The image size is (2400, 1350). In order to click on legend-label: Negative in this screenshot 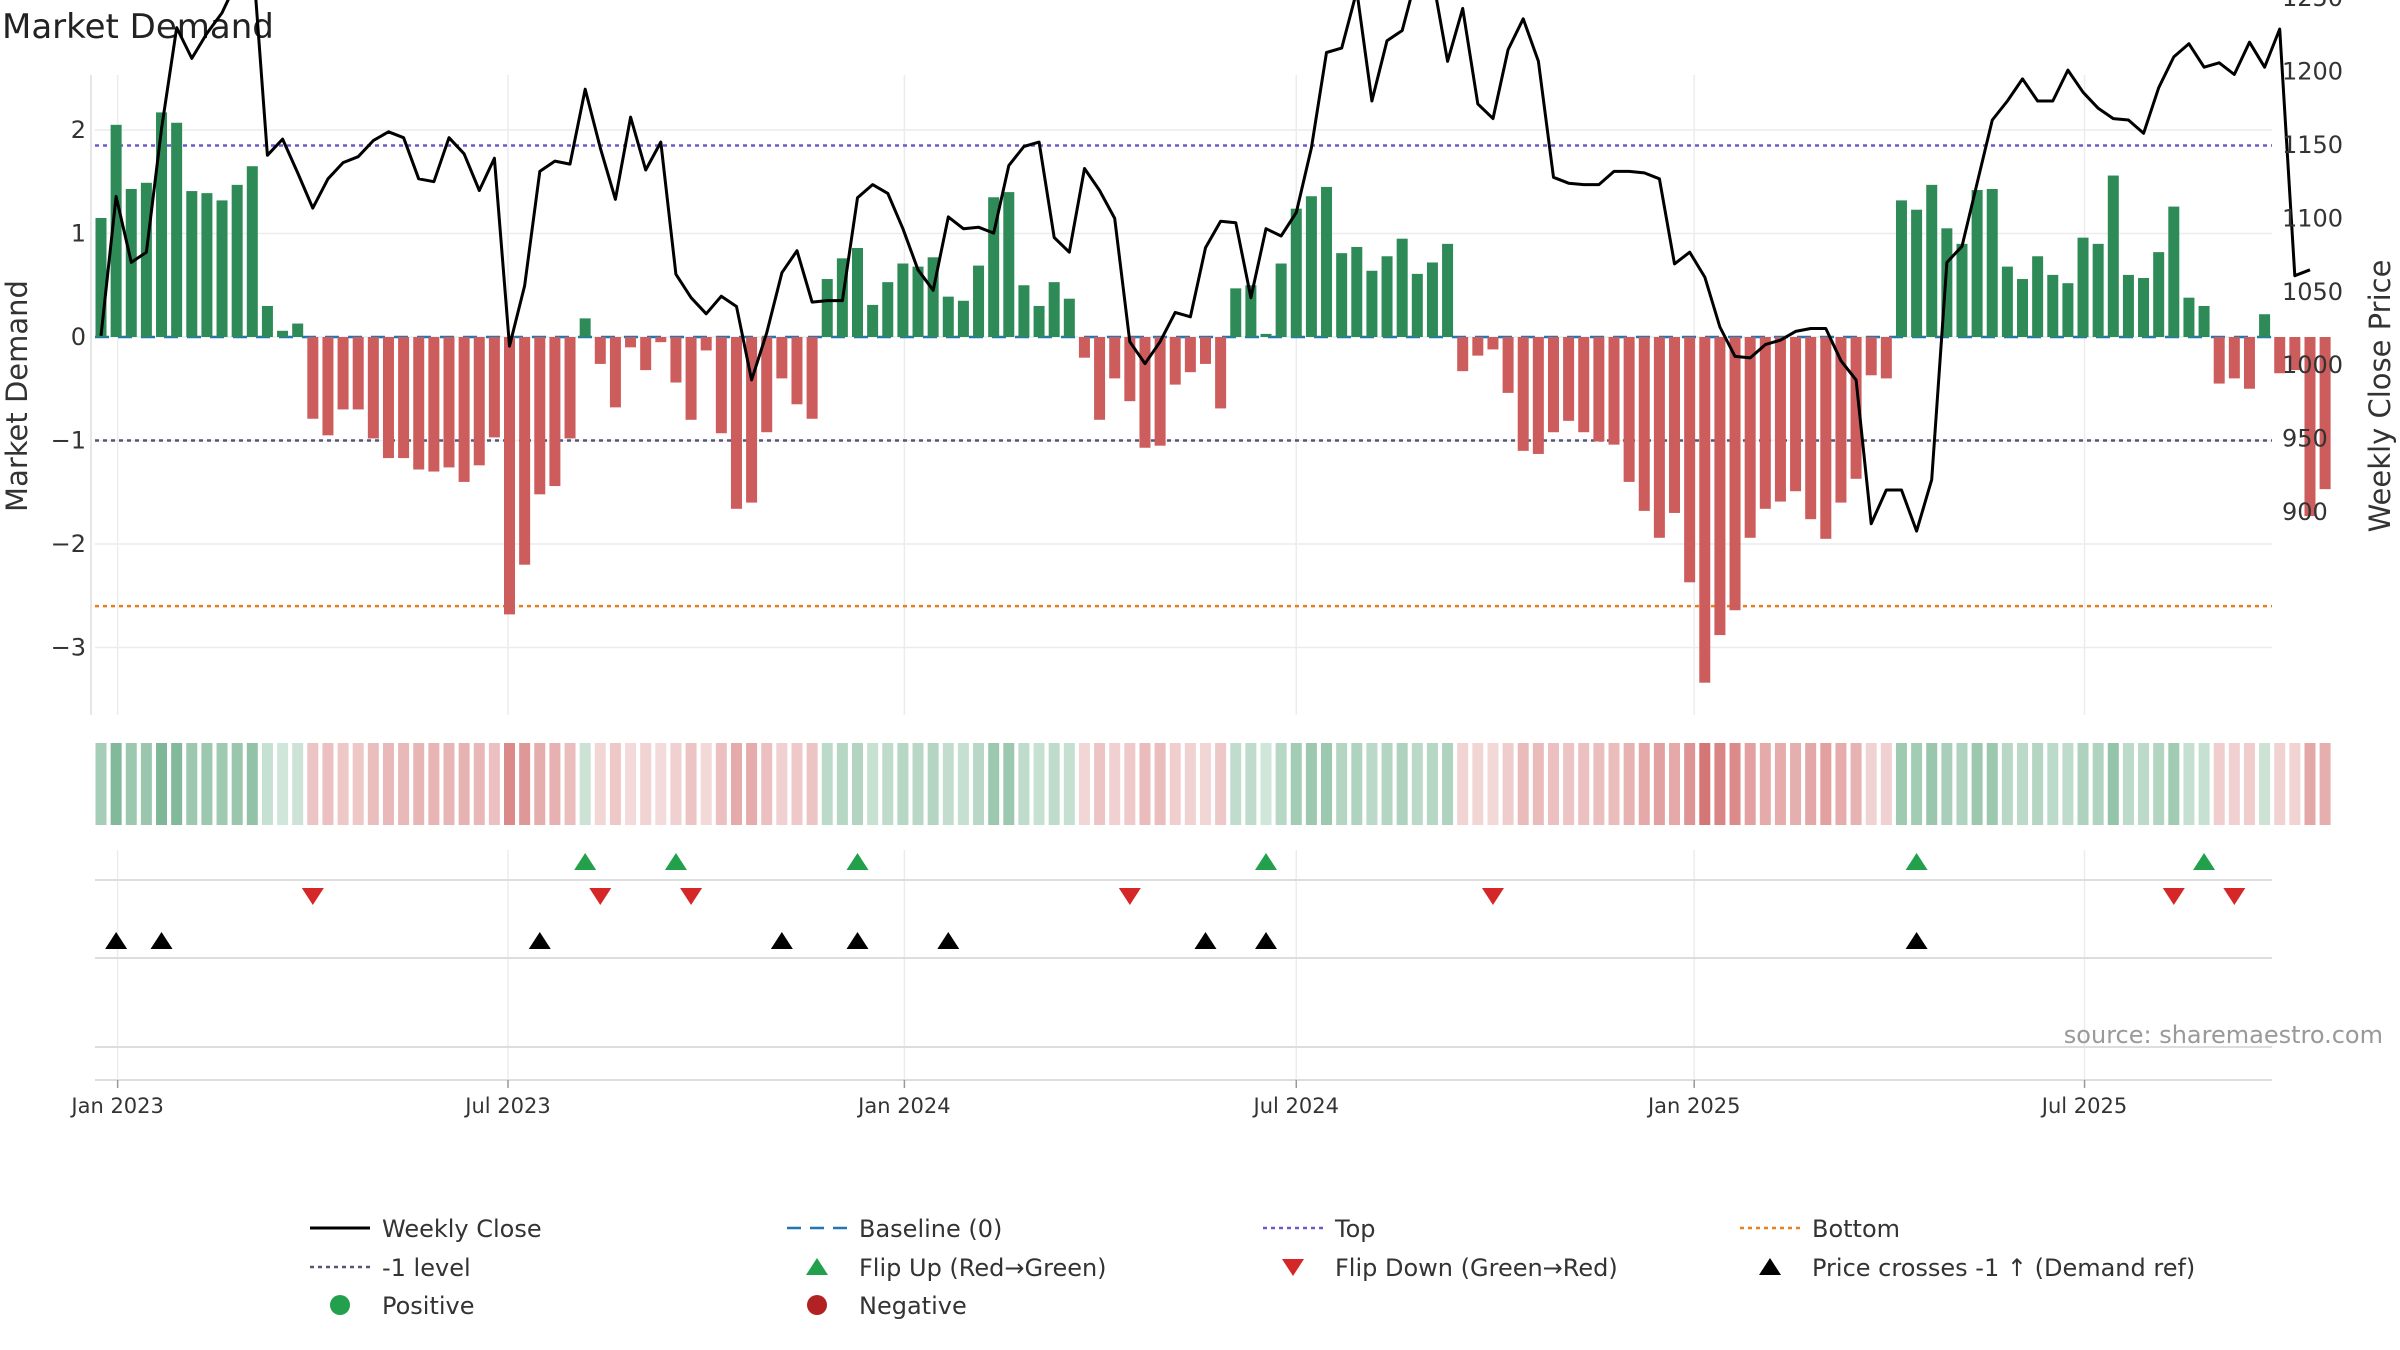, I will do `click(913, 1306)`.